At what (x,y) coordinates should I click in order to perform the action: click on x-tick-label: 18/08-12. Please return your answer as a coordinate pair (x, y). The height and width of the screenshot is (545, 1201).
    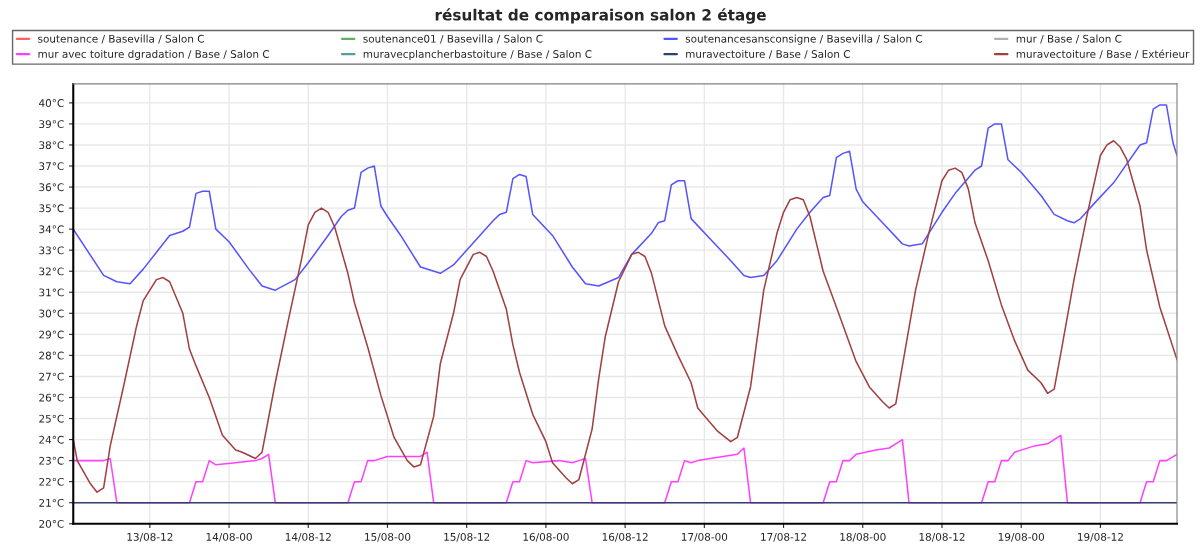
    Looking at the image, I should click on (942, 537).